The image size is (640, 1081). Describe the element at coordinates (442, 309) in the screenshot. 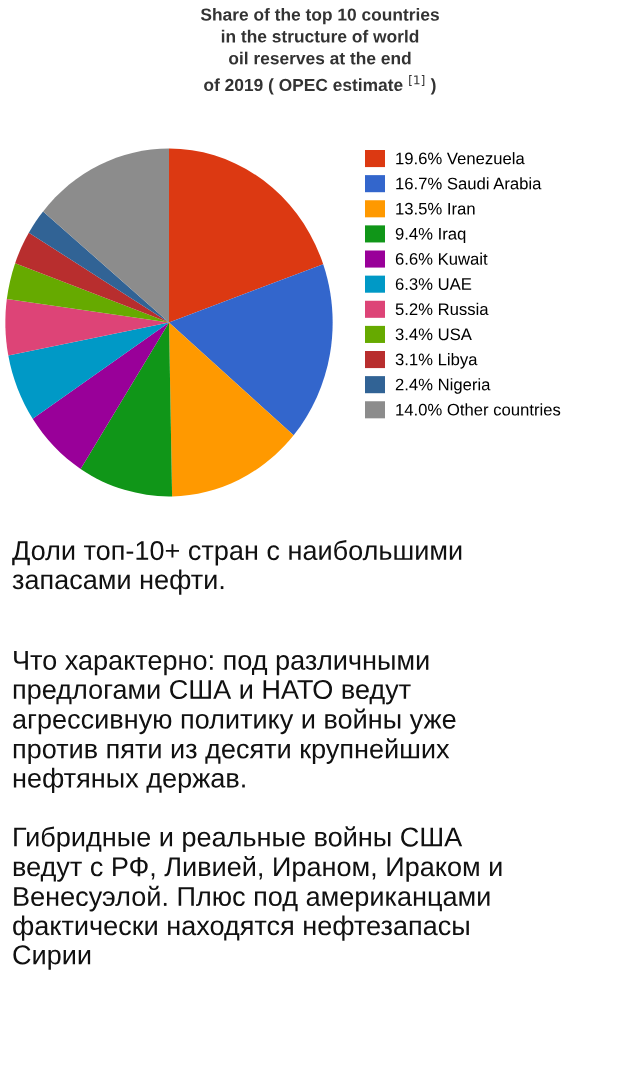

I see `legend-label: 5.2% Russia` at that location.